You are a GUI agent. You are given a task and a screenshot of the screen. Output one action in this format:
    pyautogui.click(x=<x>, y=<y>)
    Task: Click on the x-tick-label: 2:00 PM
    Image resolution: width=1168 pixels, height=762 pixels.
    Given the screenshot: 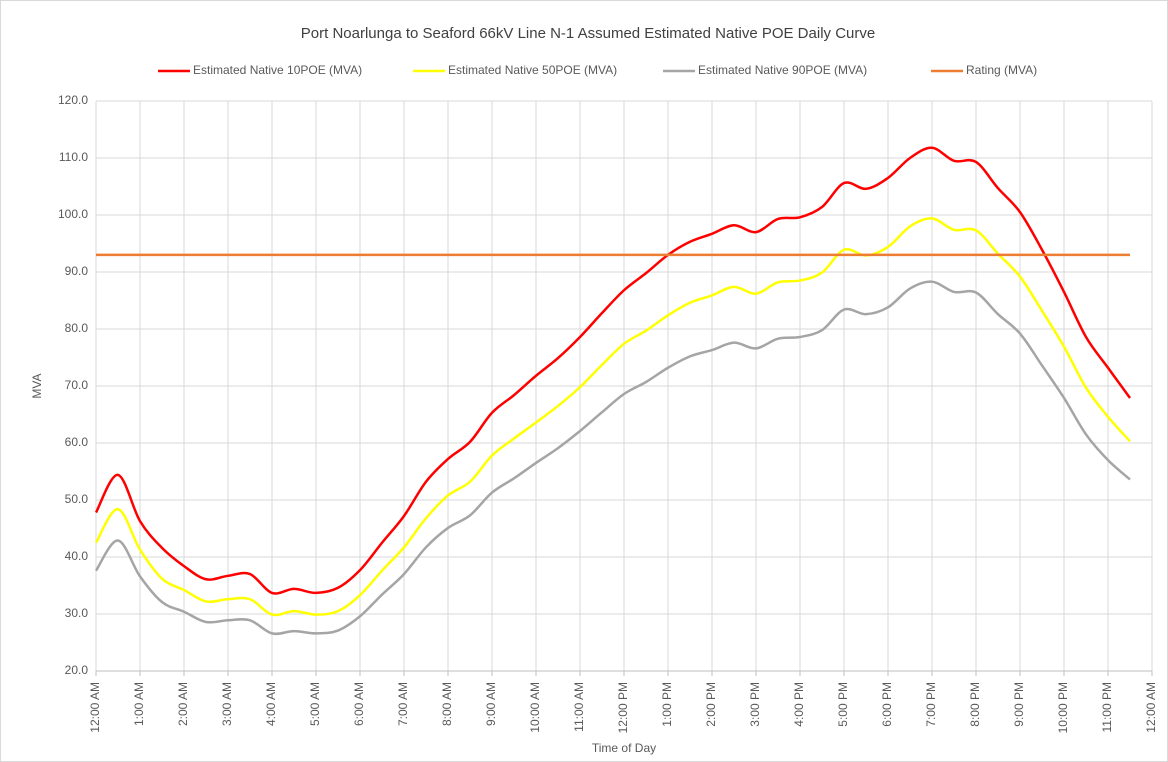 What is the action you would take?
    pyautogui.click(x=711, y=704)
    